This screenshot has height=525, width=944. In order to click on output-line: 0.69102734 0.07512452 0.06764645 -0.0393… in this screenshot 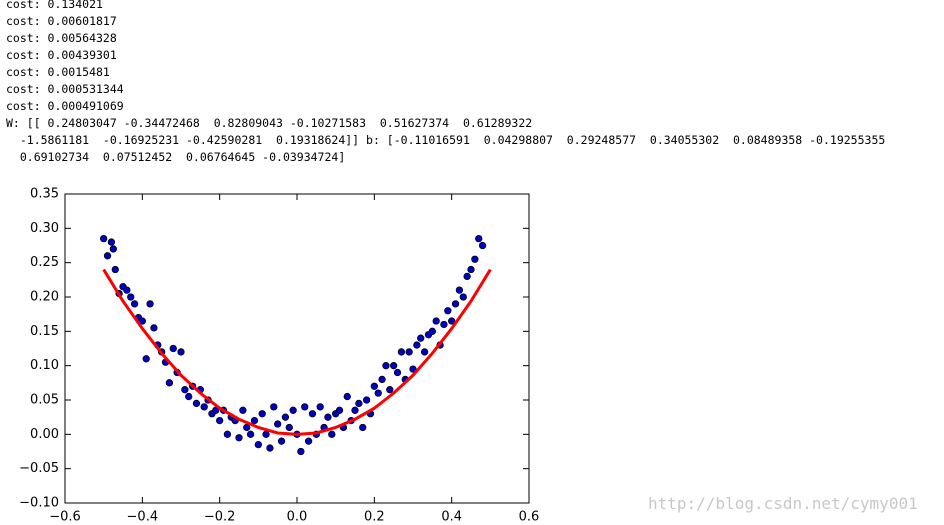, I will do `click(176, 157)`.